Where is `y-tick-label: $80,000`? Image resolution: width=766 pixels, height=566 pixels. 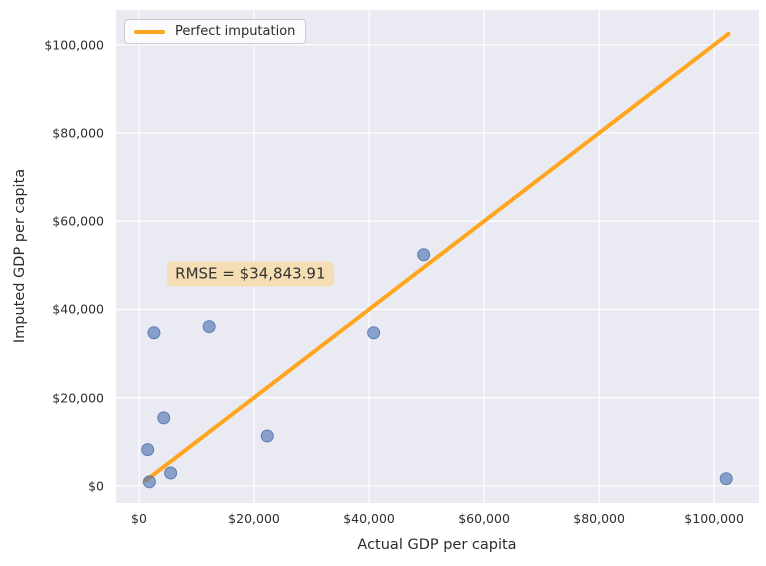 y-tick-label: $80,000 is located at coordinates (78, 133).